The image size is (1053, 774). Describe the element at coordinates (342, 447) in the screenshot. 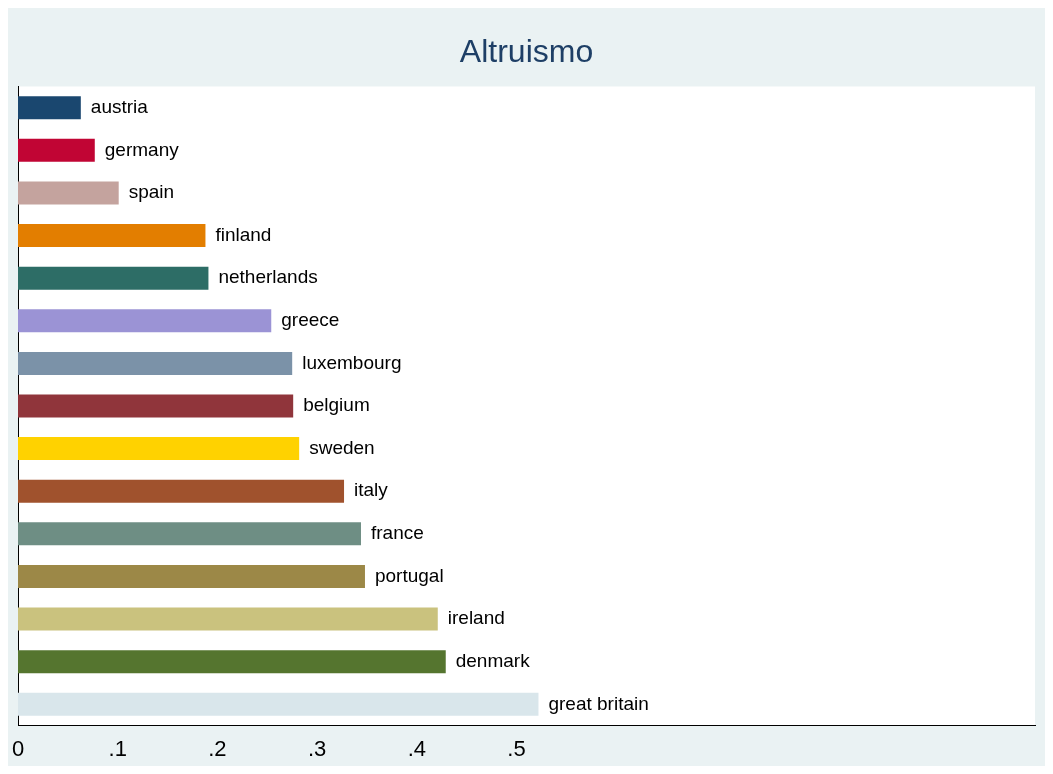

I see `y-tick-label: sweden` at that location.